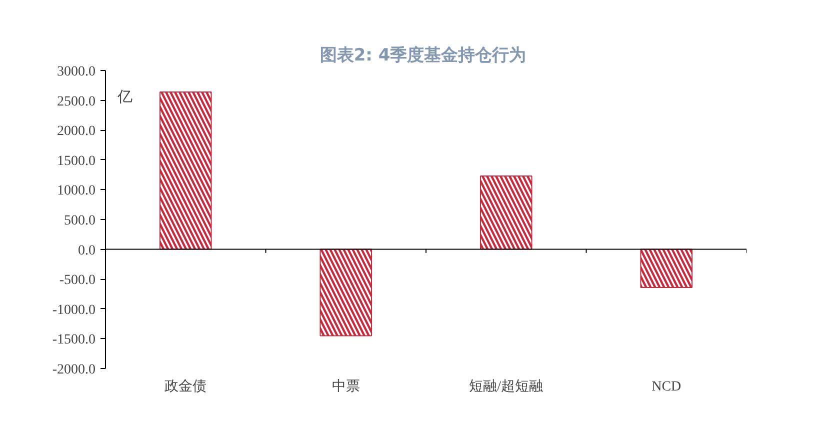 This screenshot has width=831, height=428. What do you see at coordinates (76, 191) in the screenshot?
I see `y-tick-label: 1000.0` at bounding box center [76, 191].